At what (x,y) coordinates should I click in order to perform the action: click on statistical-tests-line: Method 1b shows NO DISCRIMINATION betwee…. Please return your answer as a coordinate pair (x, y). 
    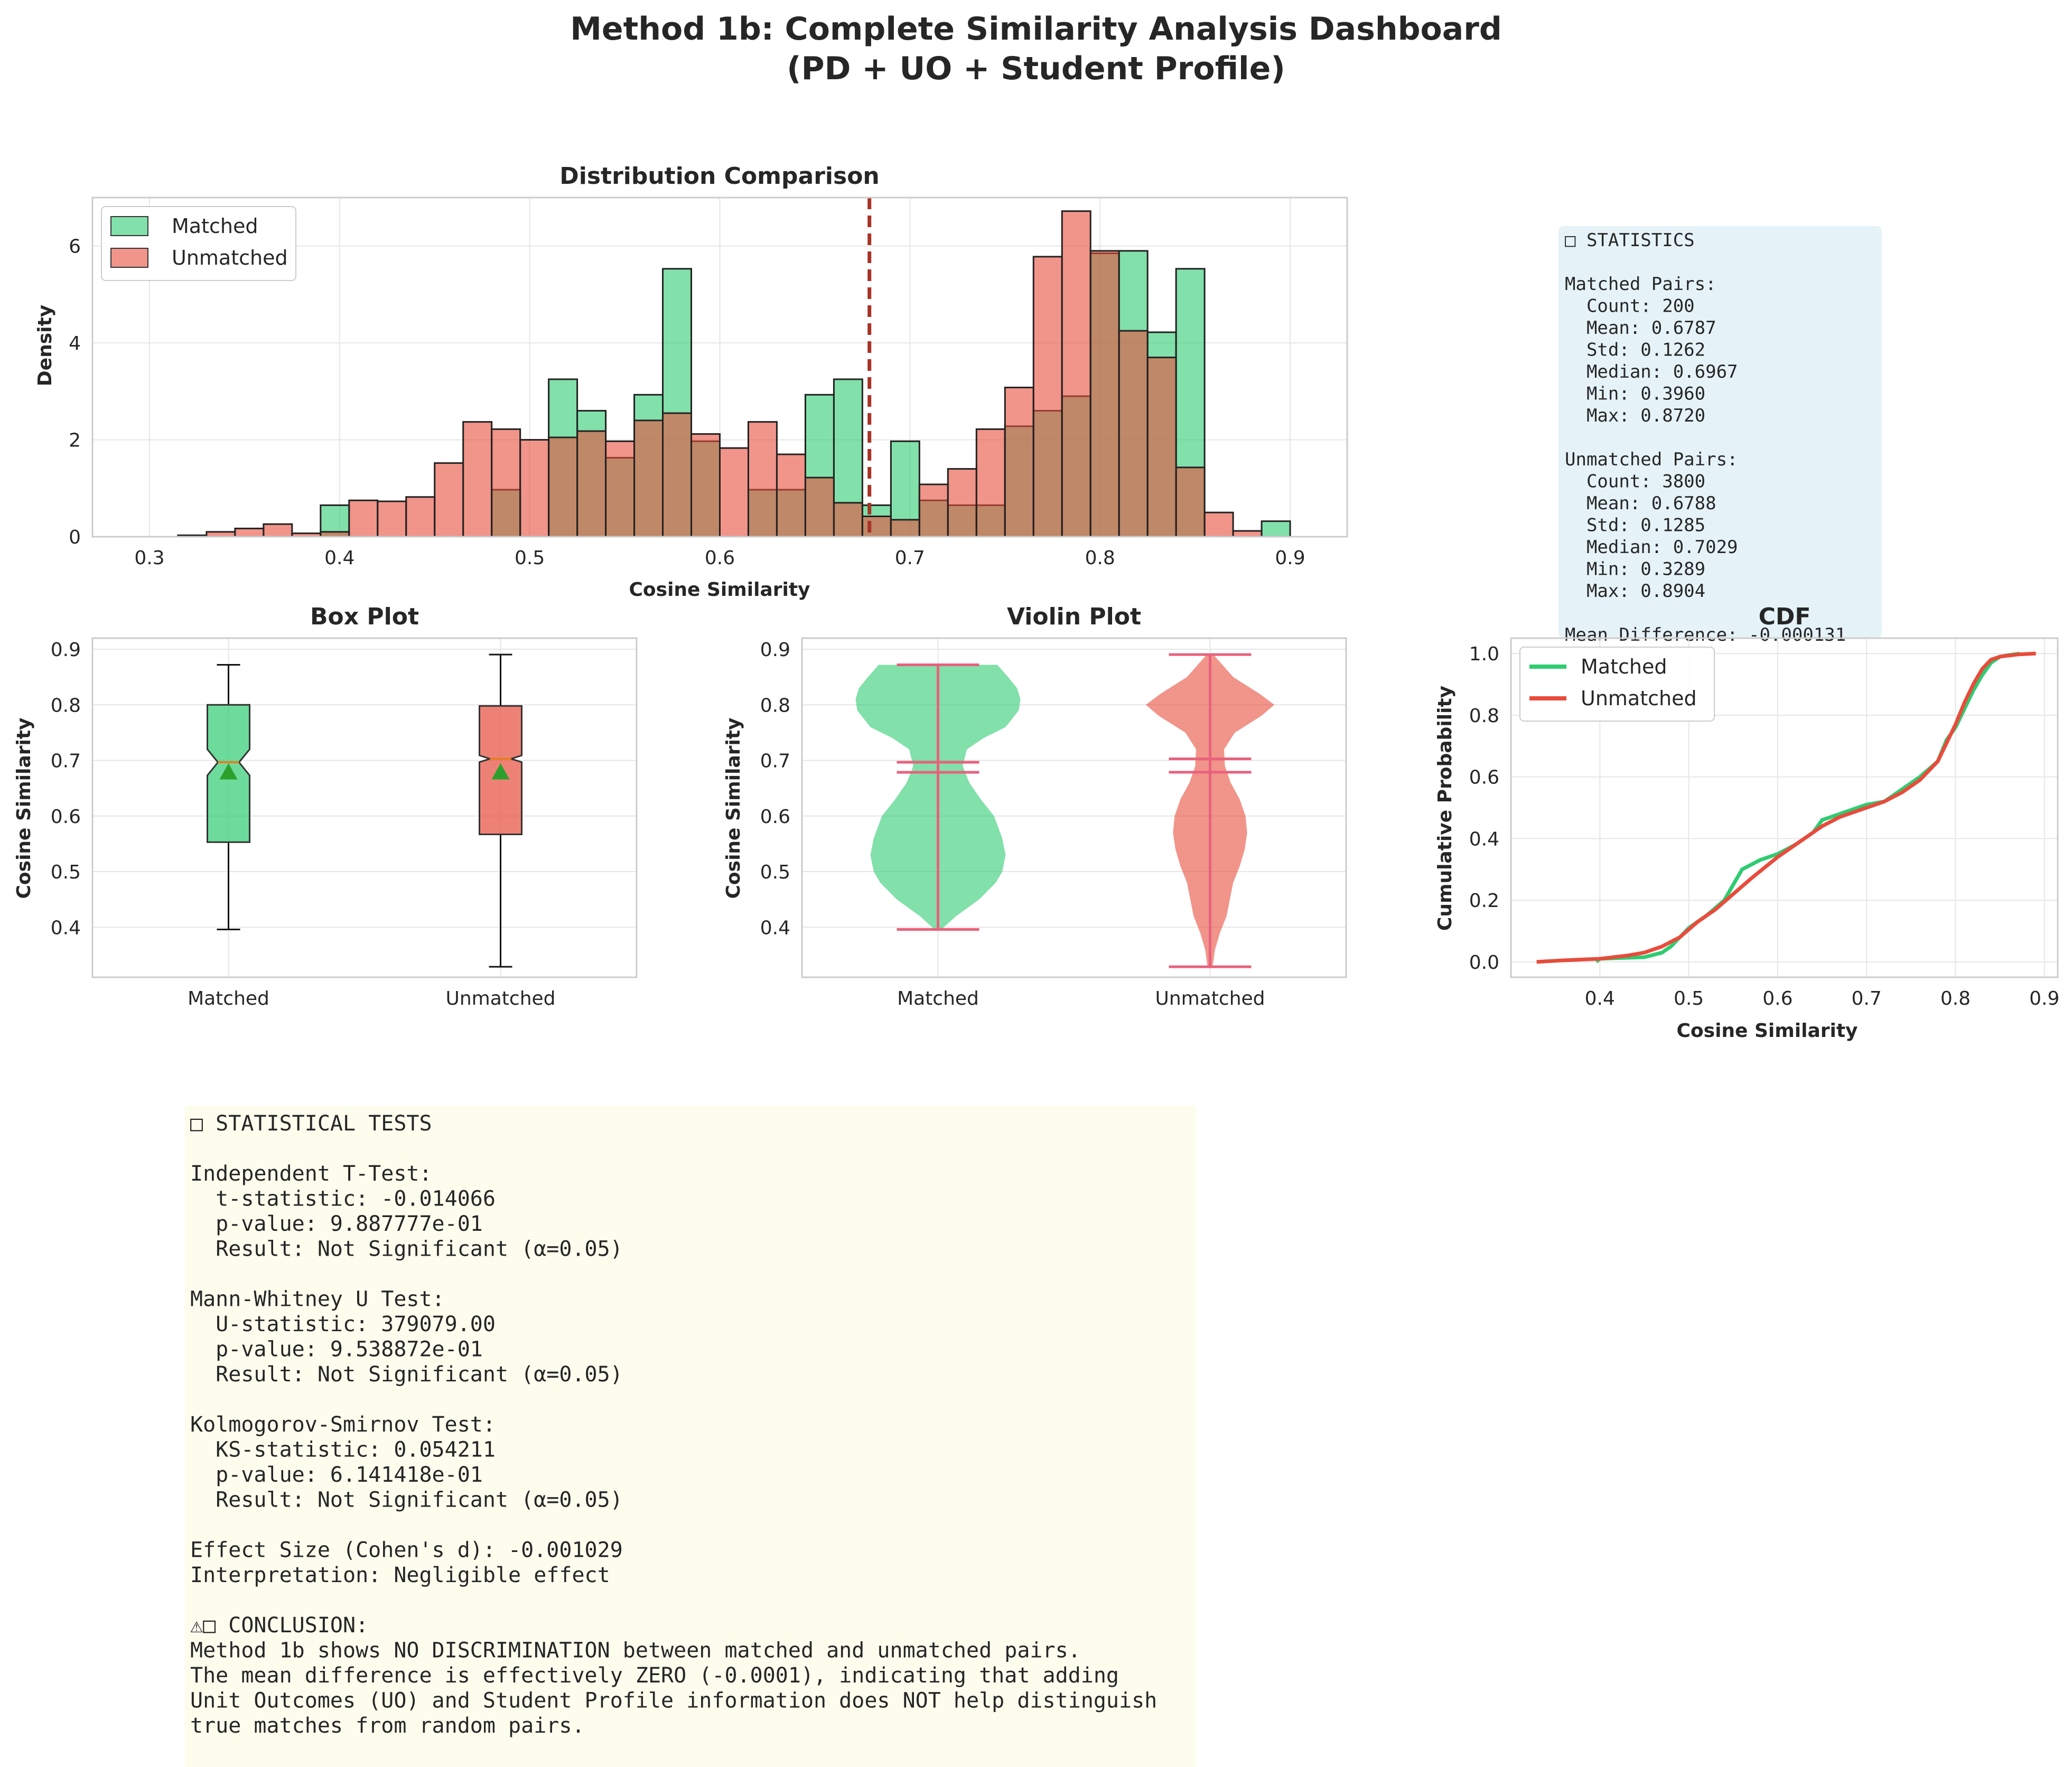
    Looking at the image, I should click on (635, 1651).